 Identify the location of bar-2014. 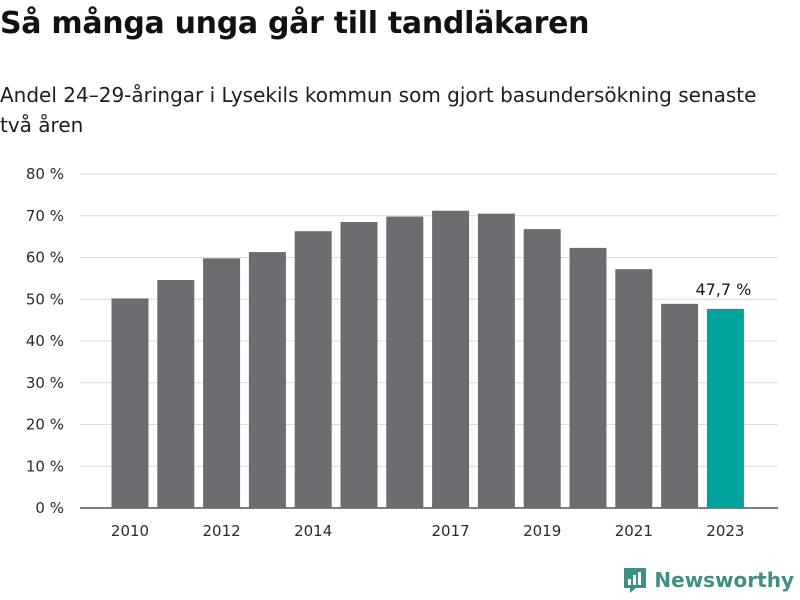
(313, 369).